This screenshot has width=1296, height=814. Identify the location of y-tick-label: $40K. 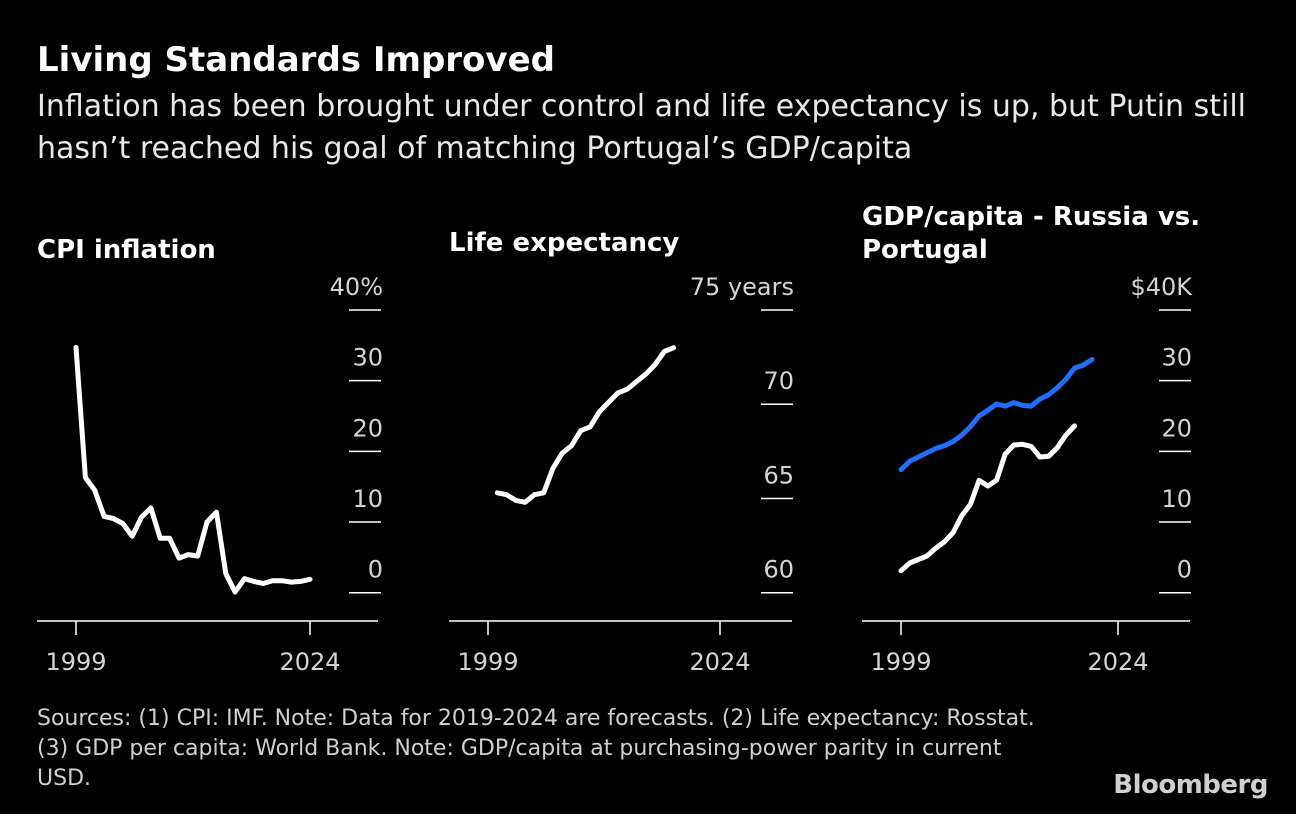
(1161, 287).